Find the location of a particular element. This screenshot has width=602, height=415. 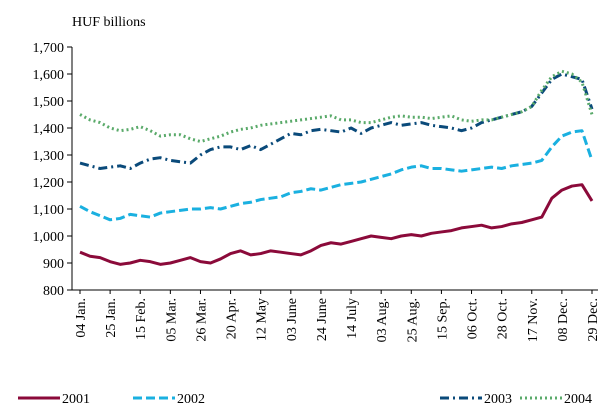

x-tick-label: 17 Nov. is located at coordinates (533, 320).